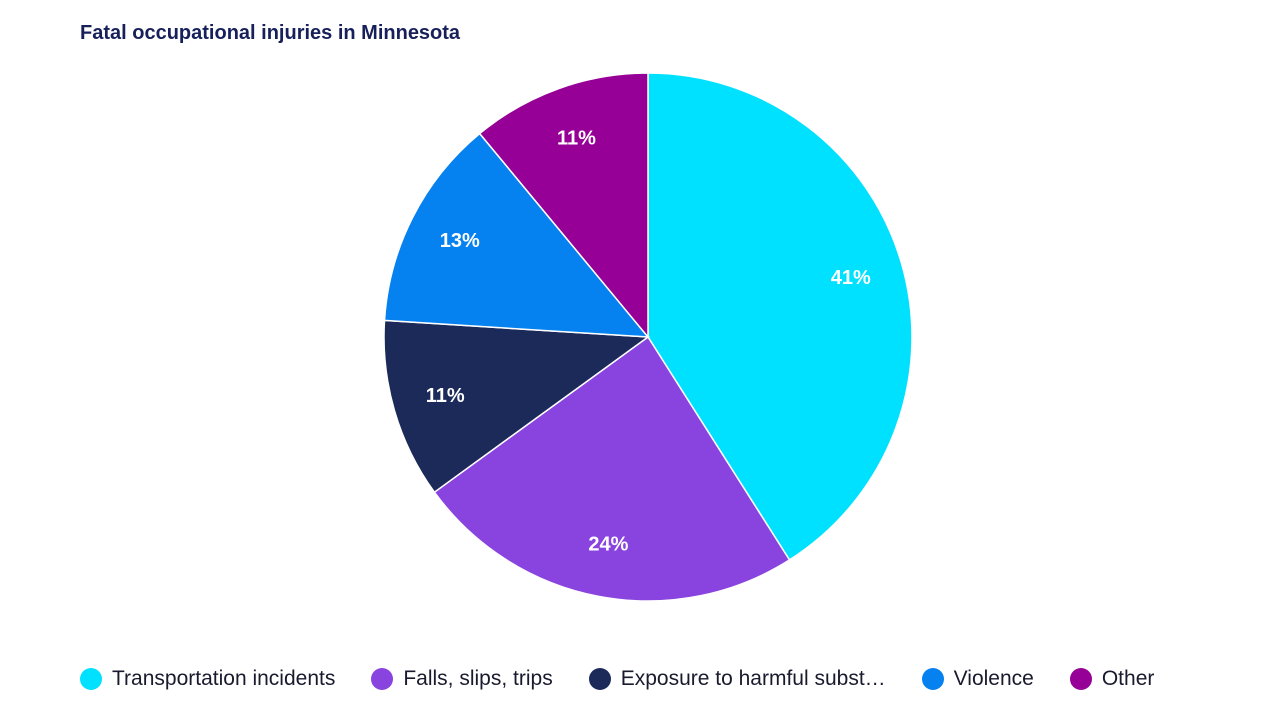 Image resolution: width=1280 pixels, height=715 pixels. I want to click on slice-label-violence: 13%, so click(460, 241).